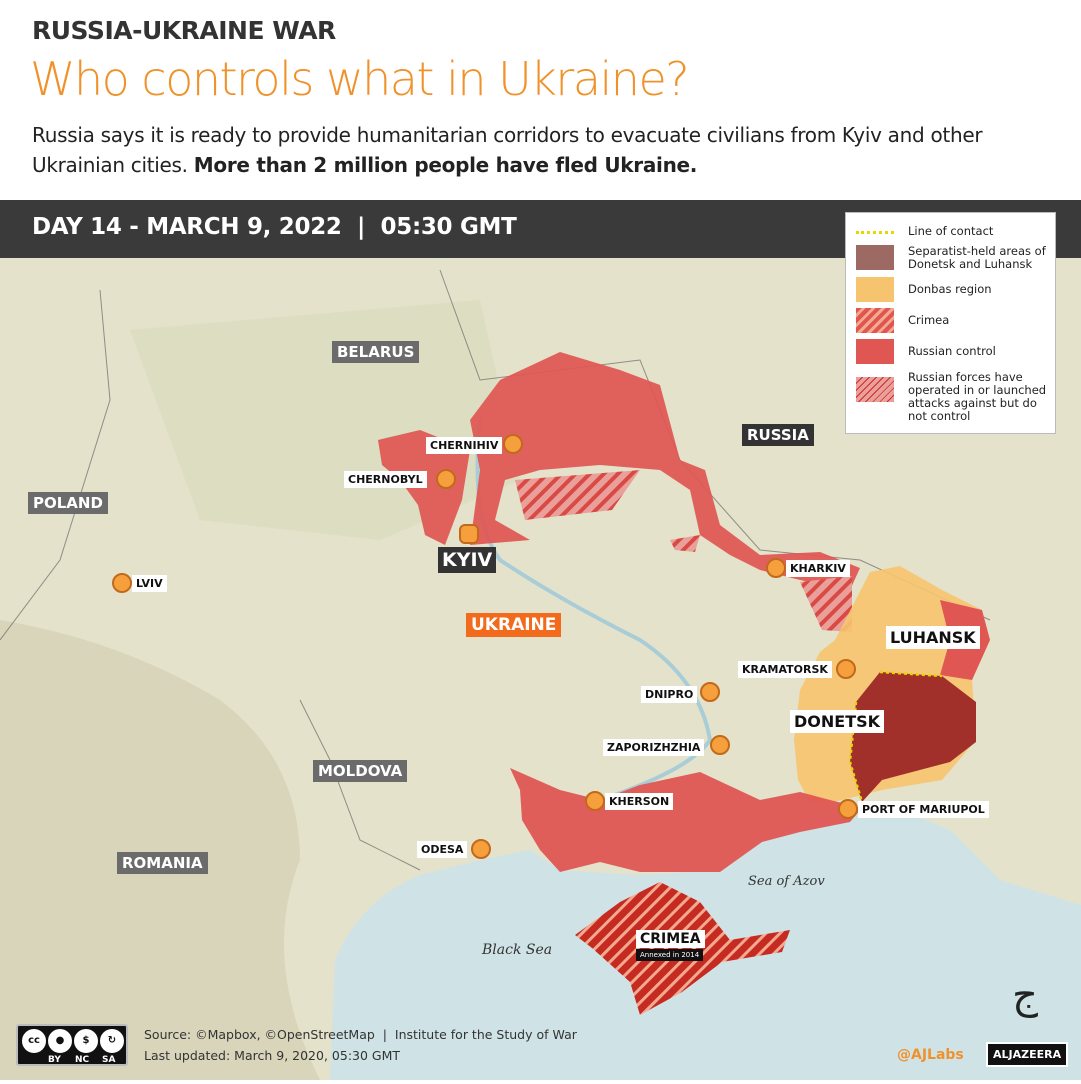  I want to click on legend-item-crimea: Crimea, so click(902, 320).